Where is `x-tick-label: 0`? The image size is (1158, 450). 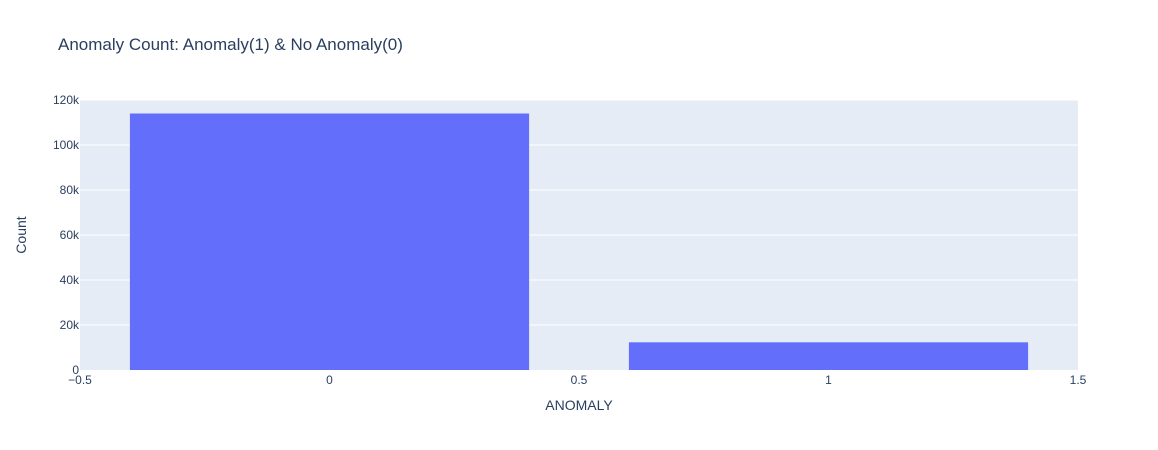
x-tick-label: 0 is located at coordinates (329, 380).